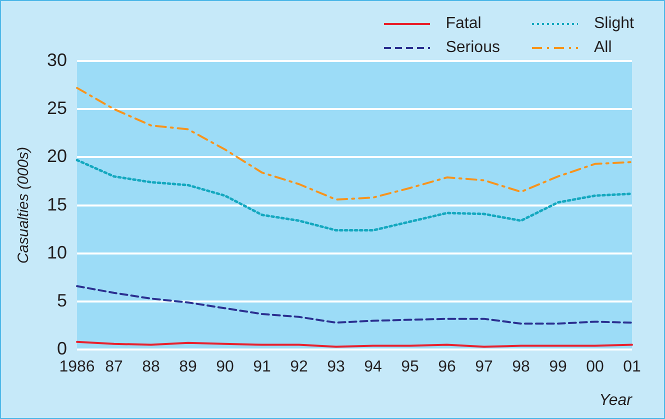 This screenshot has height=419, width=665. What do you see at coordinates (225, 367) in the screenshot?
I see `x-tick-label: 90` at bounding box center [225, 367].